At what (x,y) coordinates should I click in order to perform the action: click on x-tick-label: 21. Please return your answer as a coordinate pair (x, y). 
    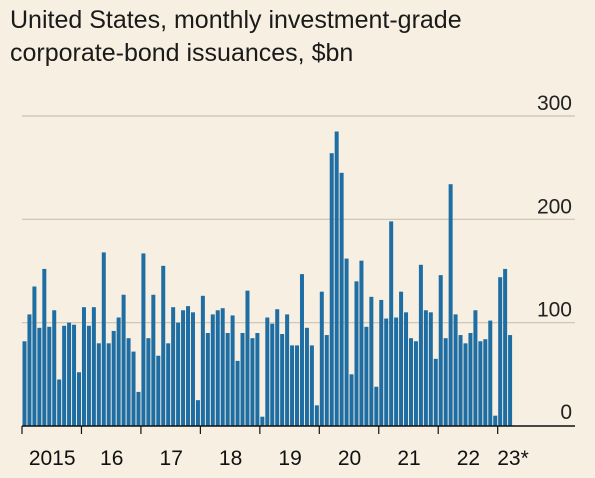
    Looking at the image, I should click on (408, 458).